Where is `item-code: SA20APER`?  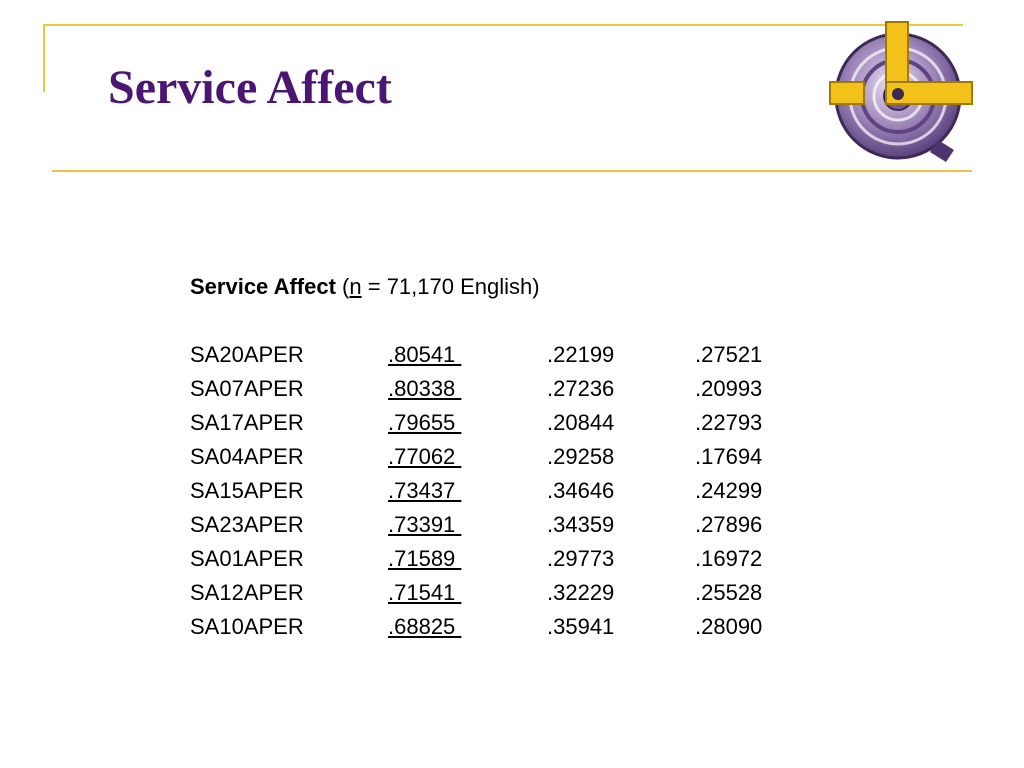
item-code: SA20APER is located at coordinates (247, 354).